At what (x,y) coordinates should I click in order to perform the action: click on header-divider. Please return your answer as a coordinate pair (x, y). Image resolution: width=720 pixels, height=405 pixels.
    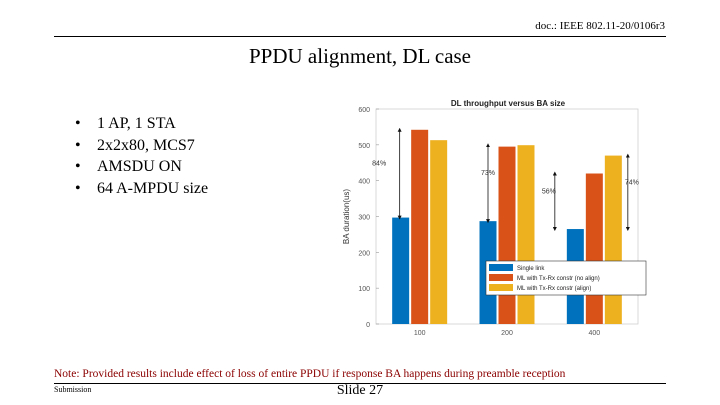
    Looking at the image, I should click on (360, 36).